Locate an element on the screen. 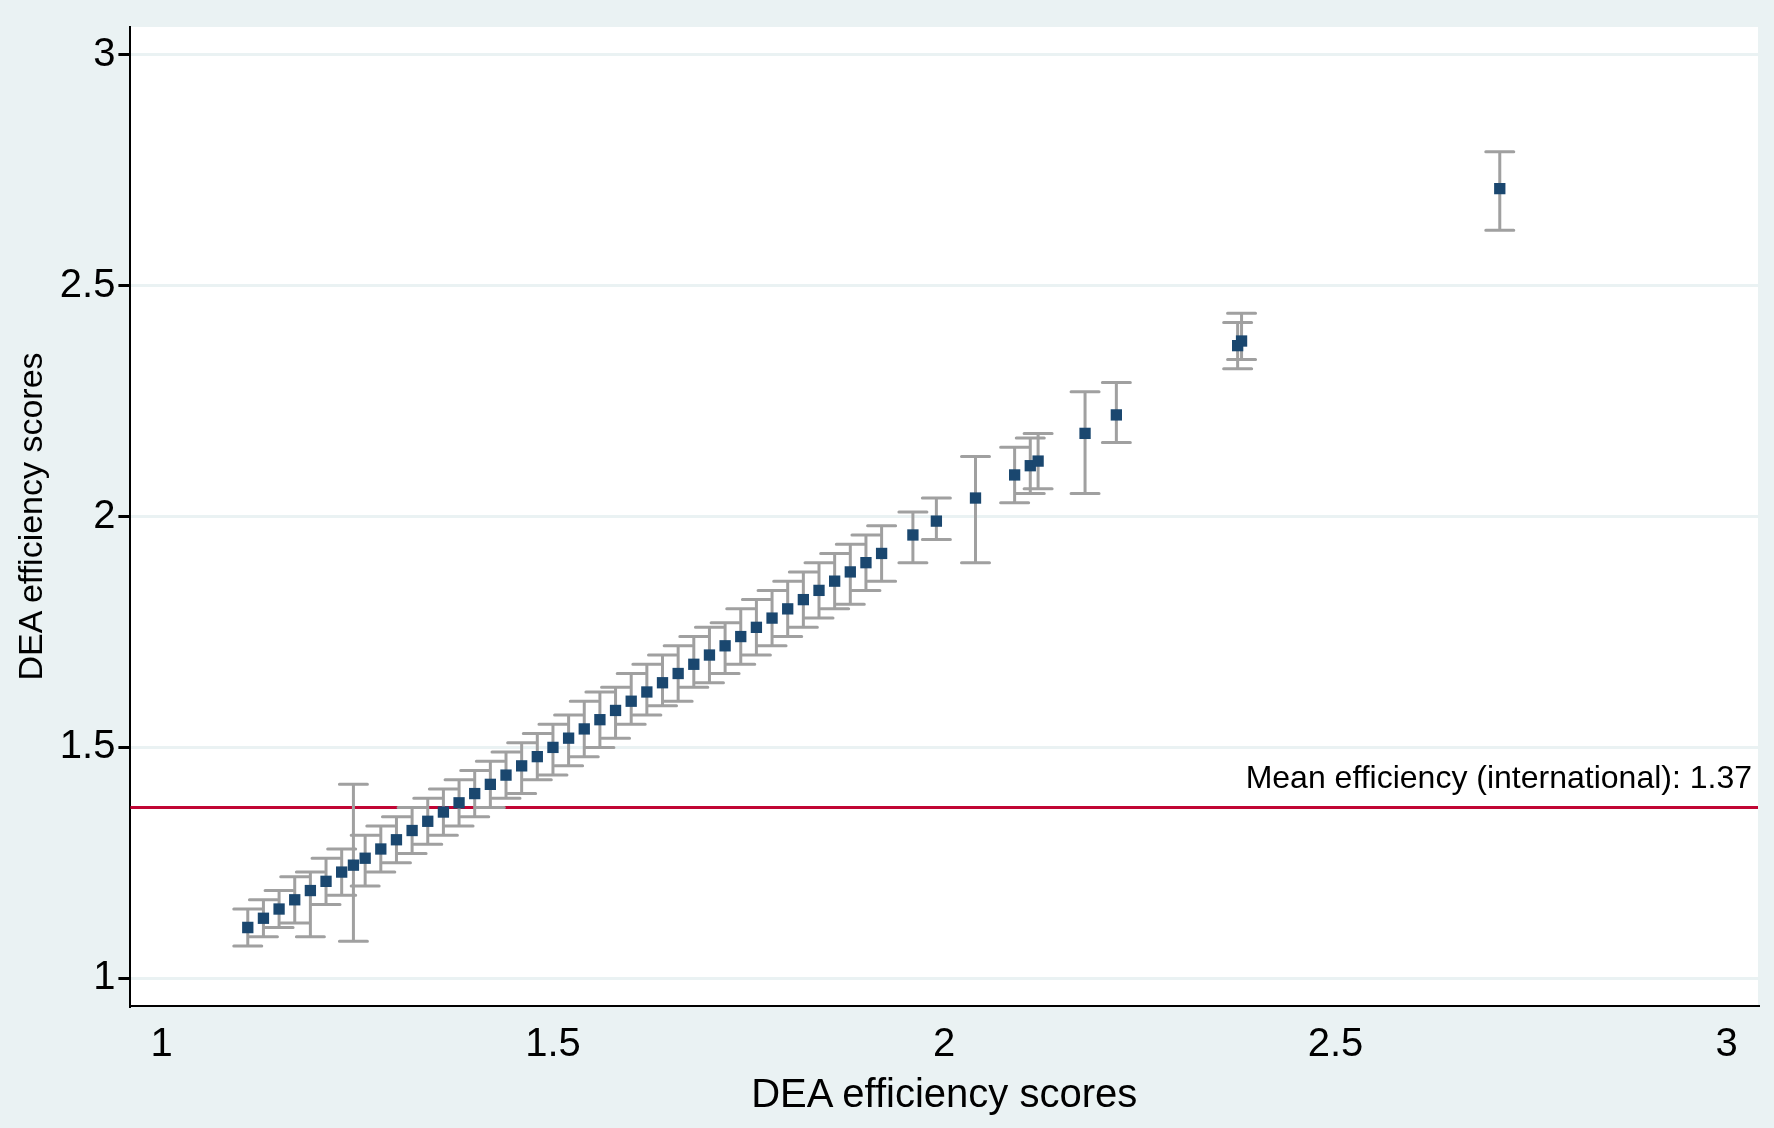 The height and width of the screenshot is (1128, 1774). x-axis-title: DEA efficiency scores is located at coordinates (944, 1093).